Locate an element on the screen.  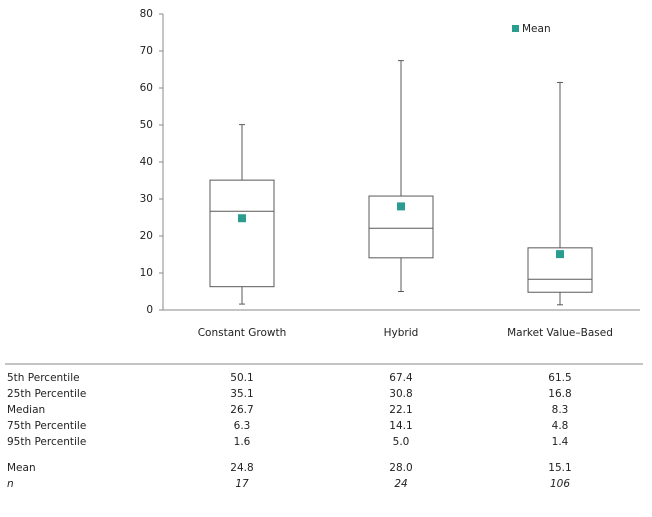
y-tick-label: 10 is located at coordinates (146, 273).